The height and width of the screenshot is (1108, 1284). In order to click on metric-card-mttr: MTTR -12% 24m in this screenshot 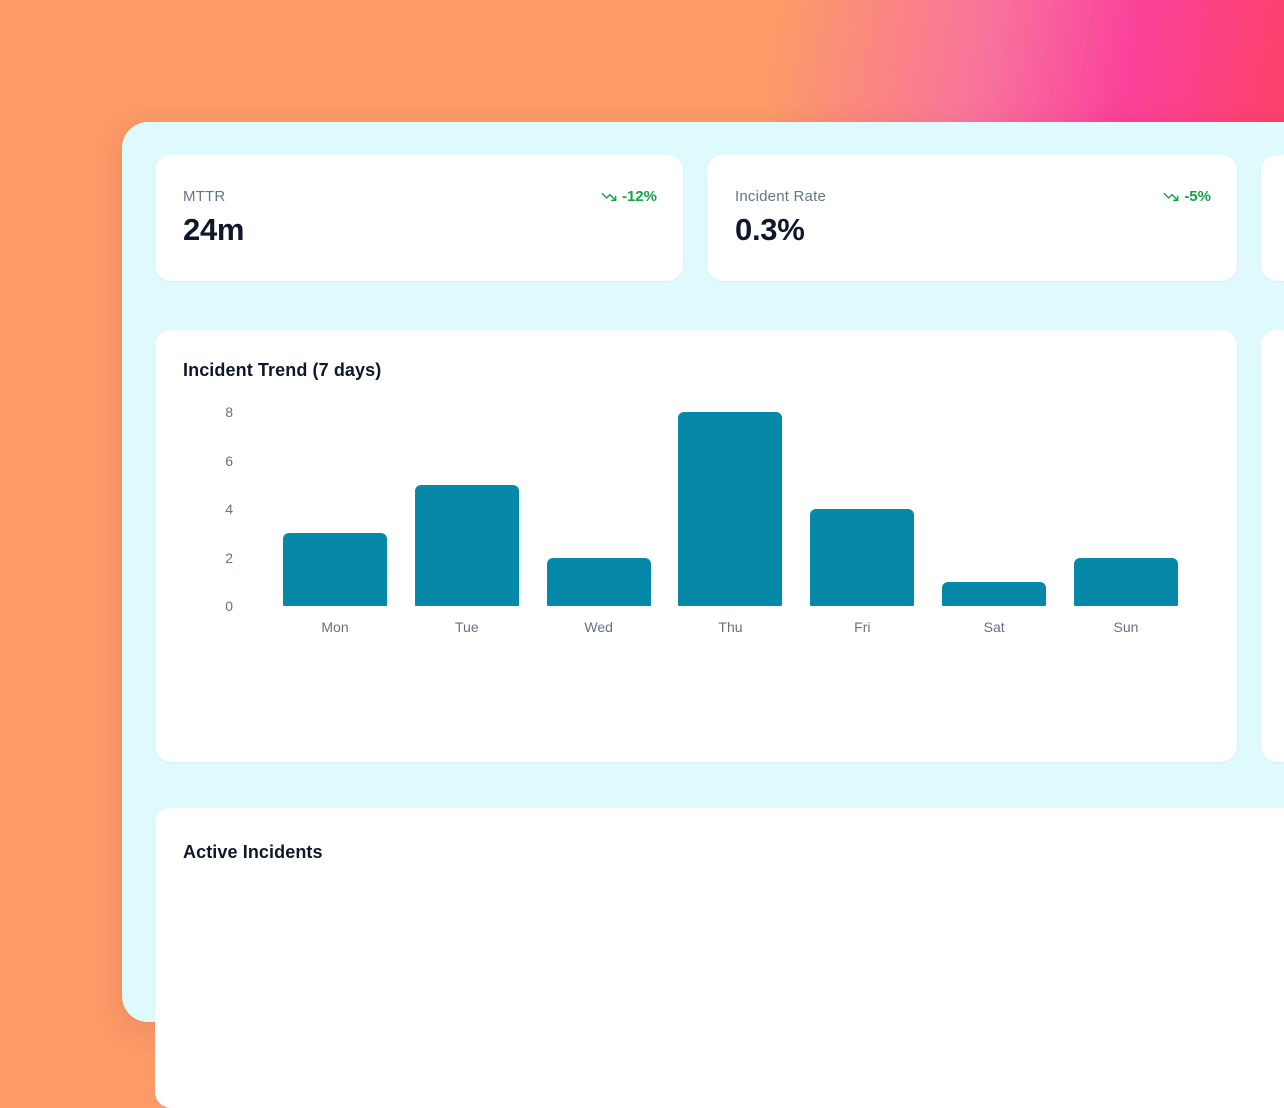, I will do `click(419, 218)`.